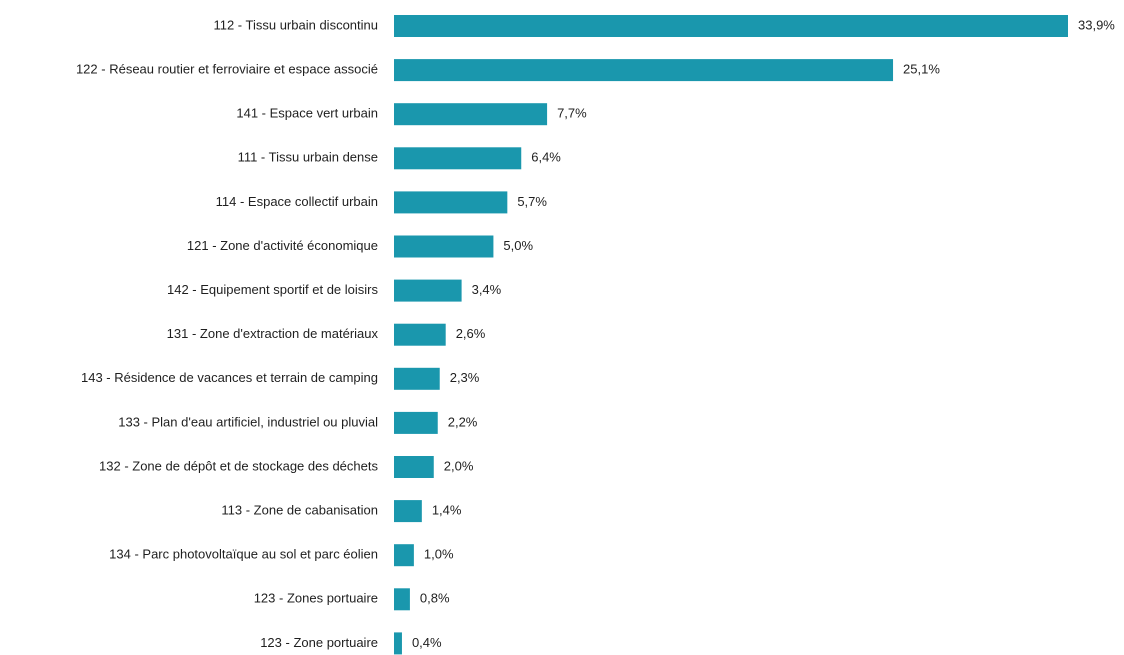 This screenshot has height=655, width=1124. I want to click on category-label: 123 - Zones portuaire, so click(316, 598).